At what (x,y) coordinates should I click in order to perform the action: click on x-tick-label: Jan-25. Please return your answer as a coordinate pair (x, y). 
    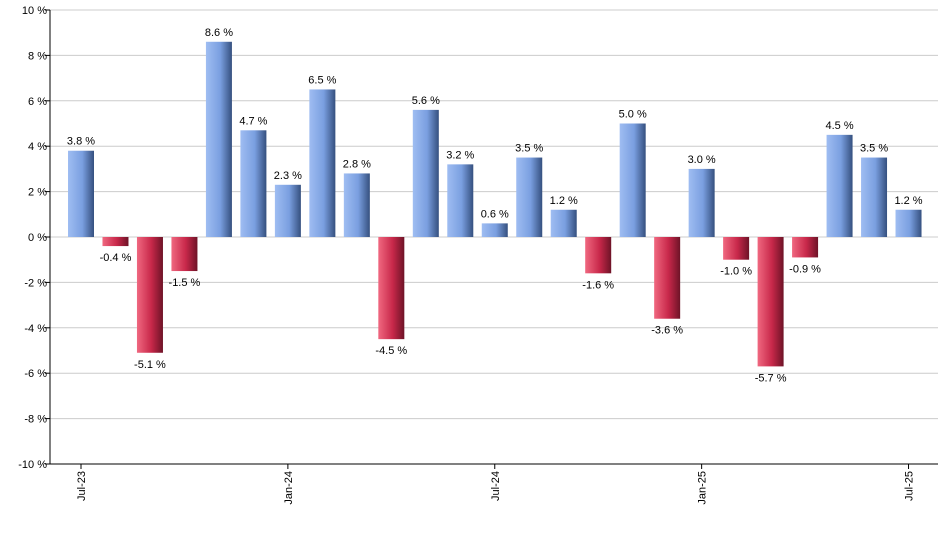
    Looking at the image, I should click on (703, 488).